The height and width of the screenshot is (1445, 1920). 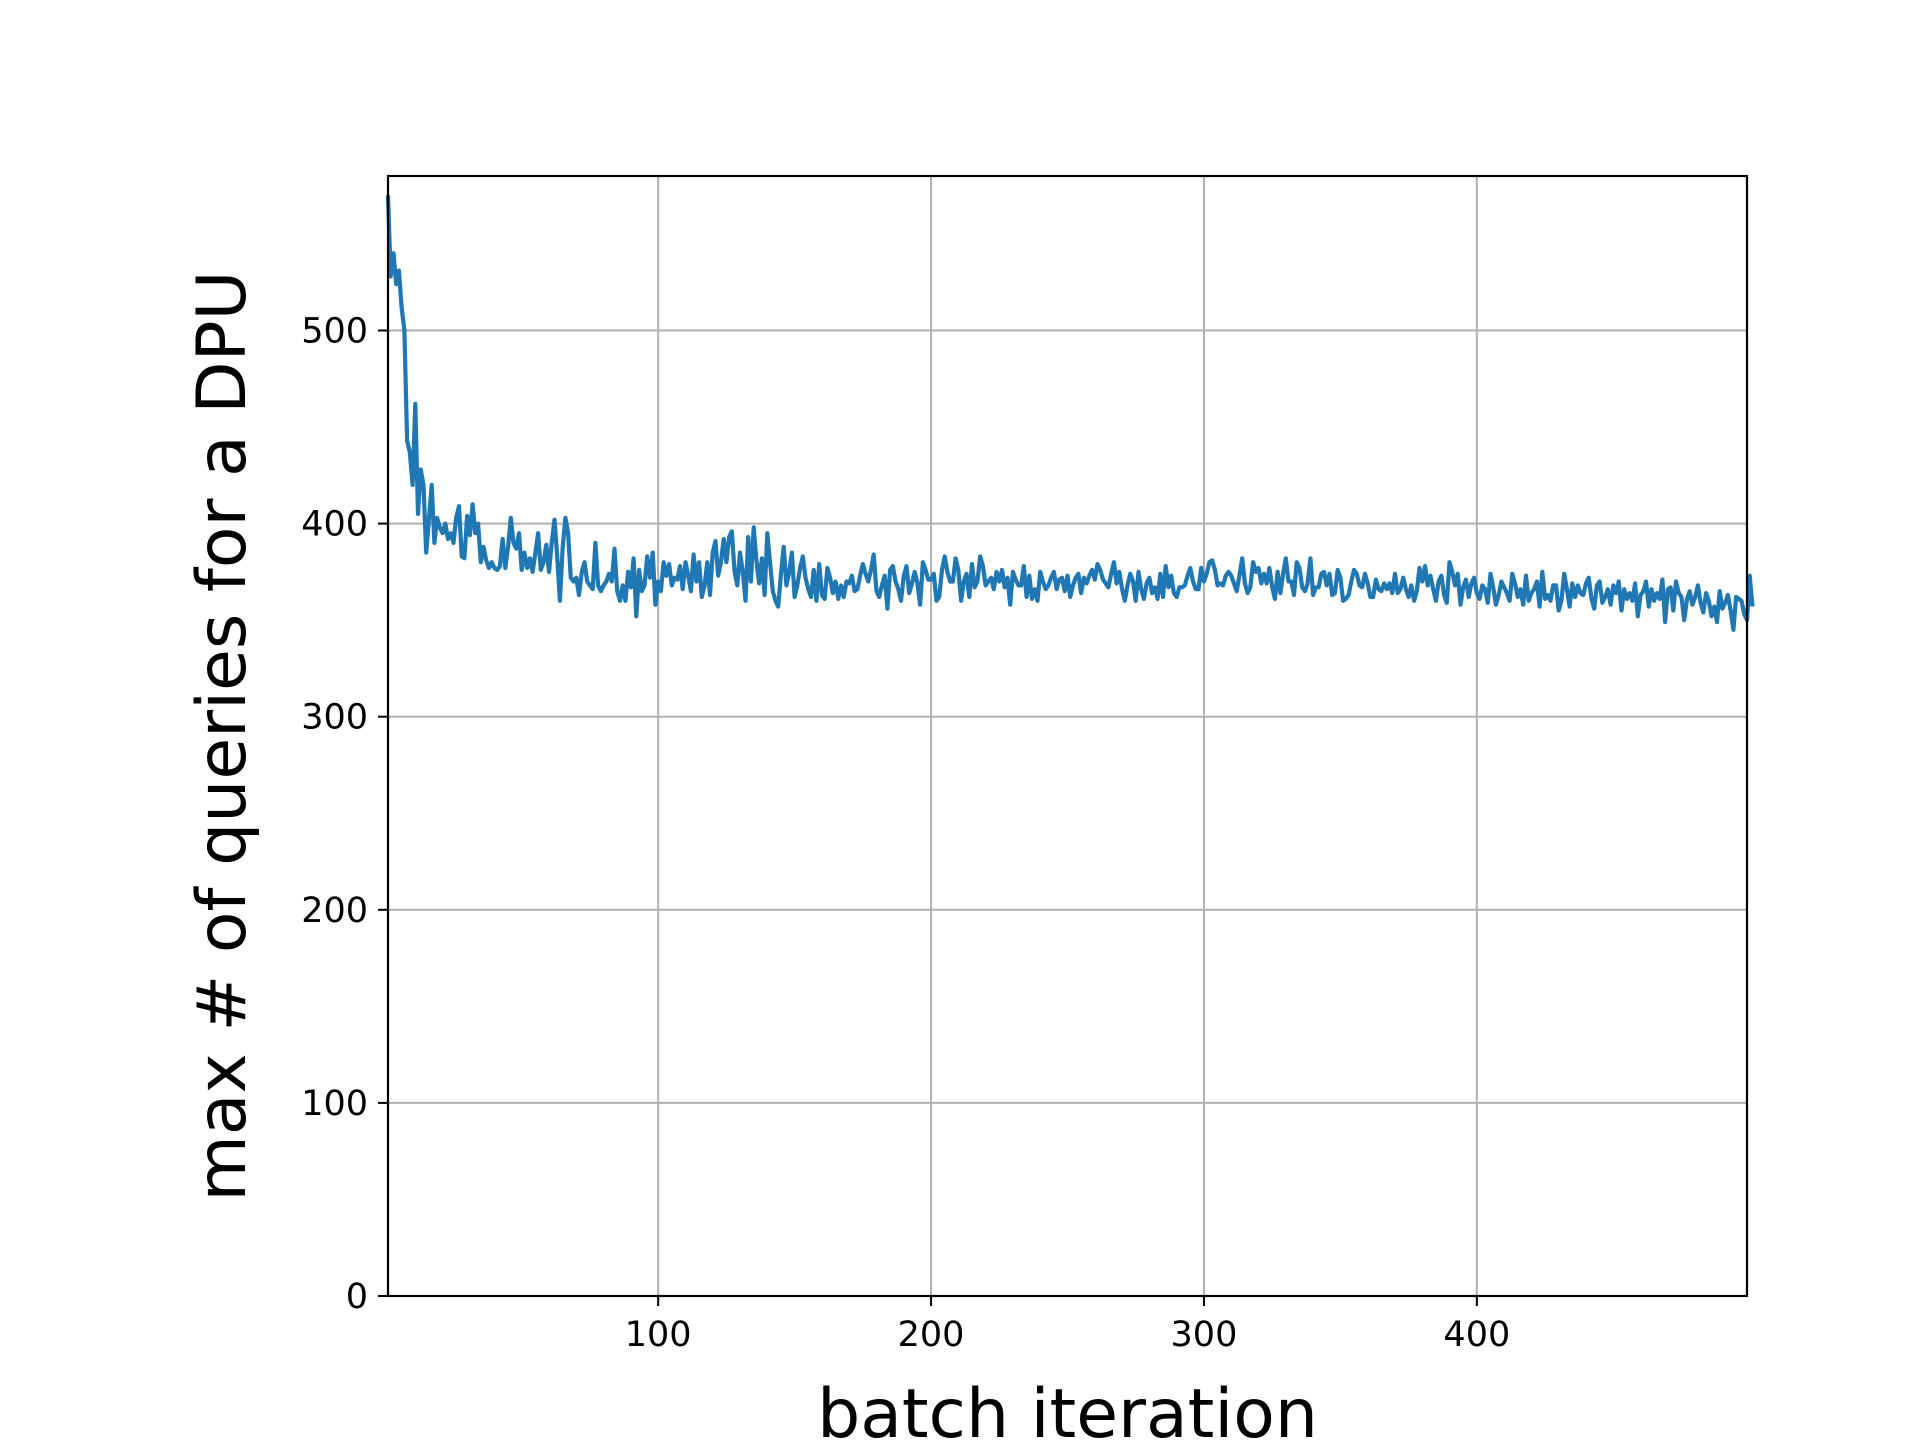 What do you see at coordinates (1476, 1335) in the screenshot?
I see `x-tick-label: 400` at bounding box center [1476, 1335].